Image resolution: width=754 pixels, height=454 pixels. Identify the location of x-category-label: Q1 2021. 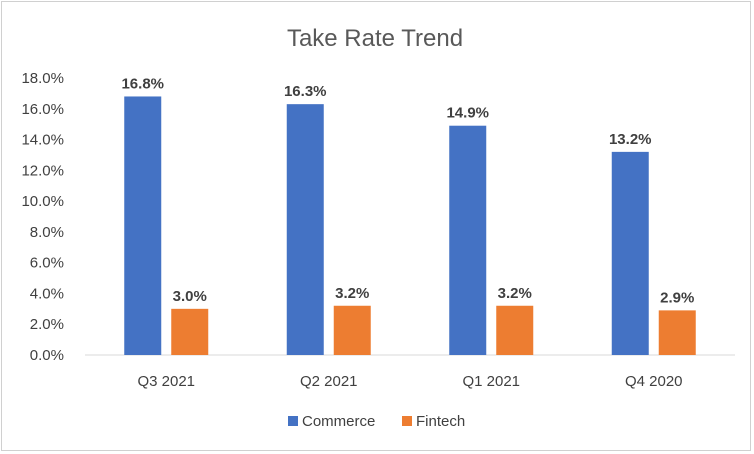
(491, 381).